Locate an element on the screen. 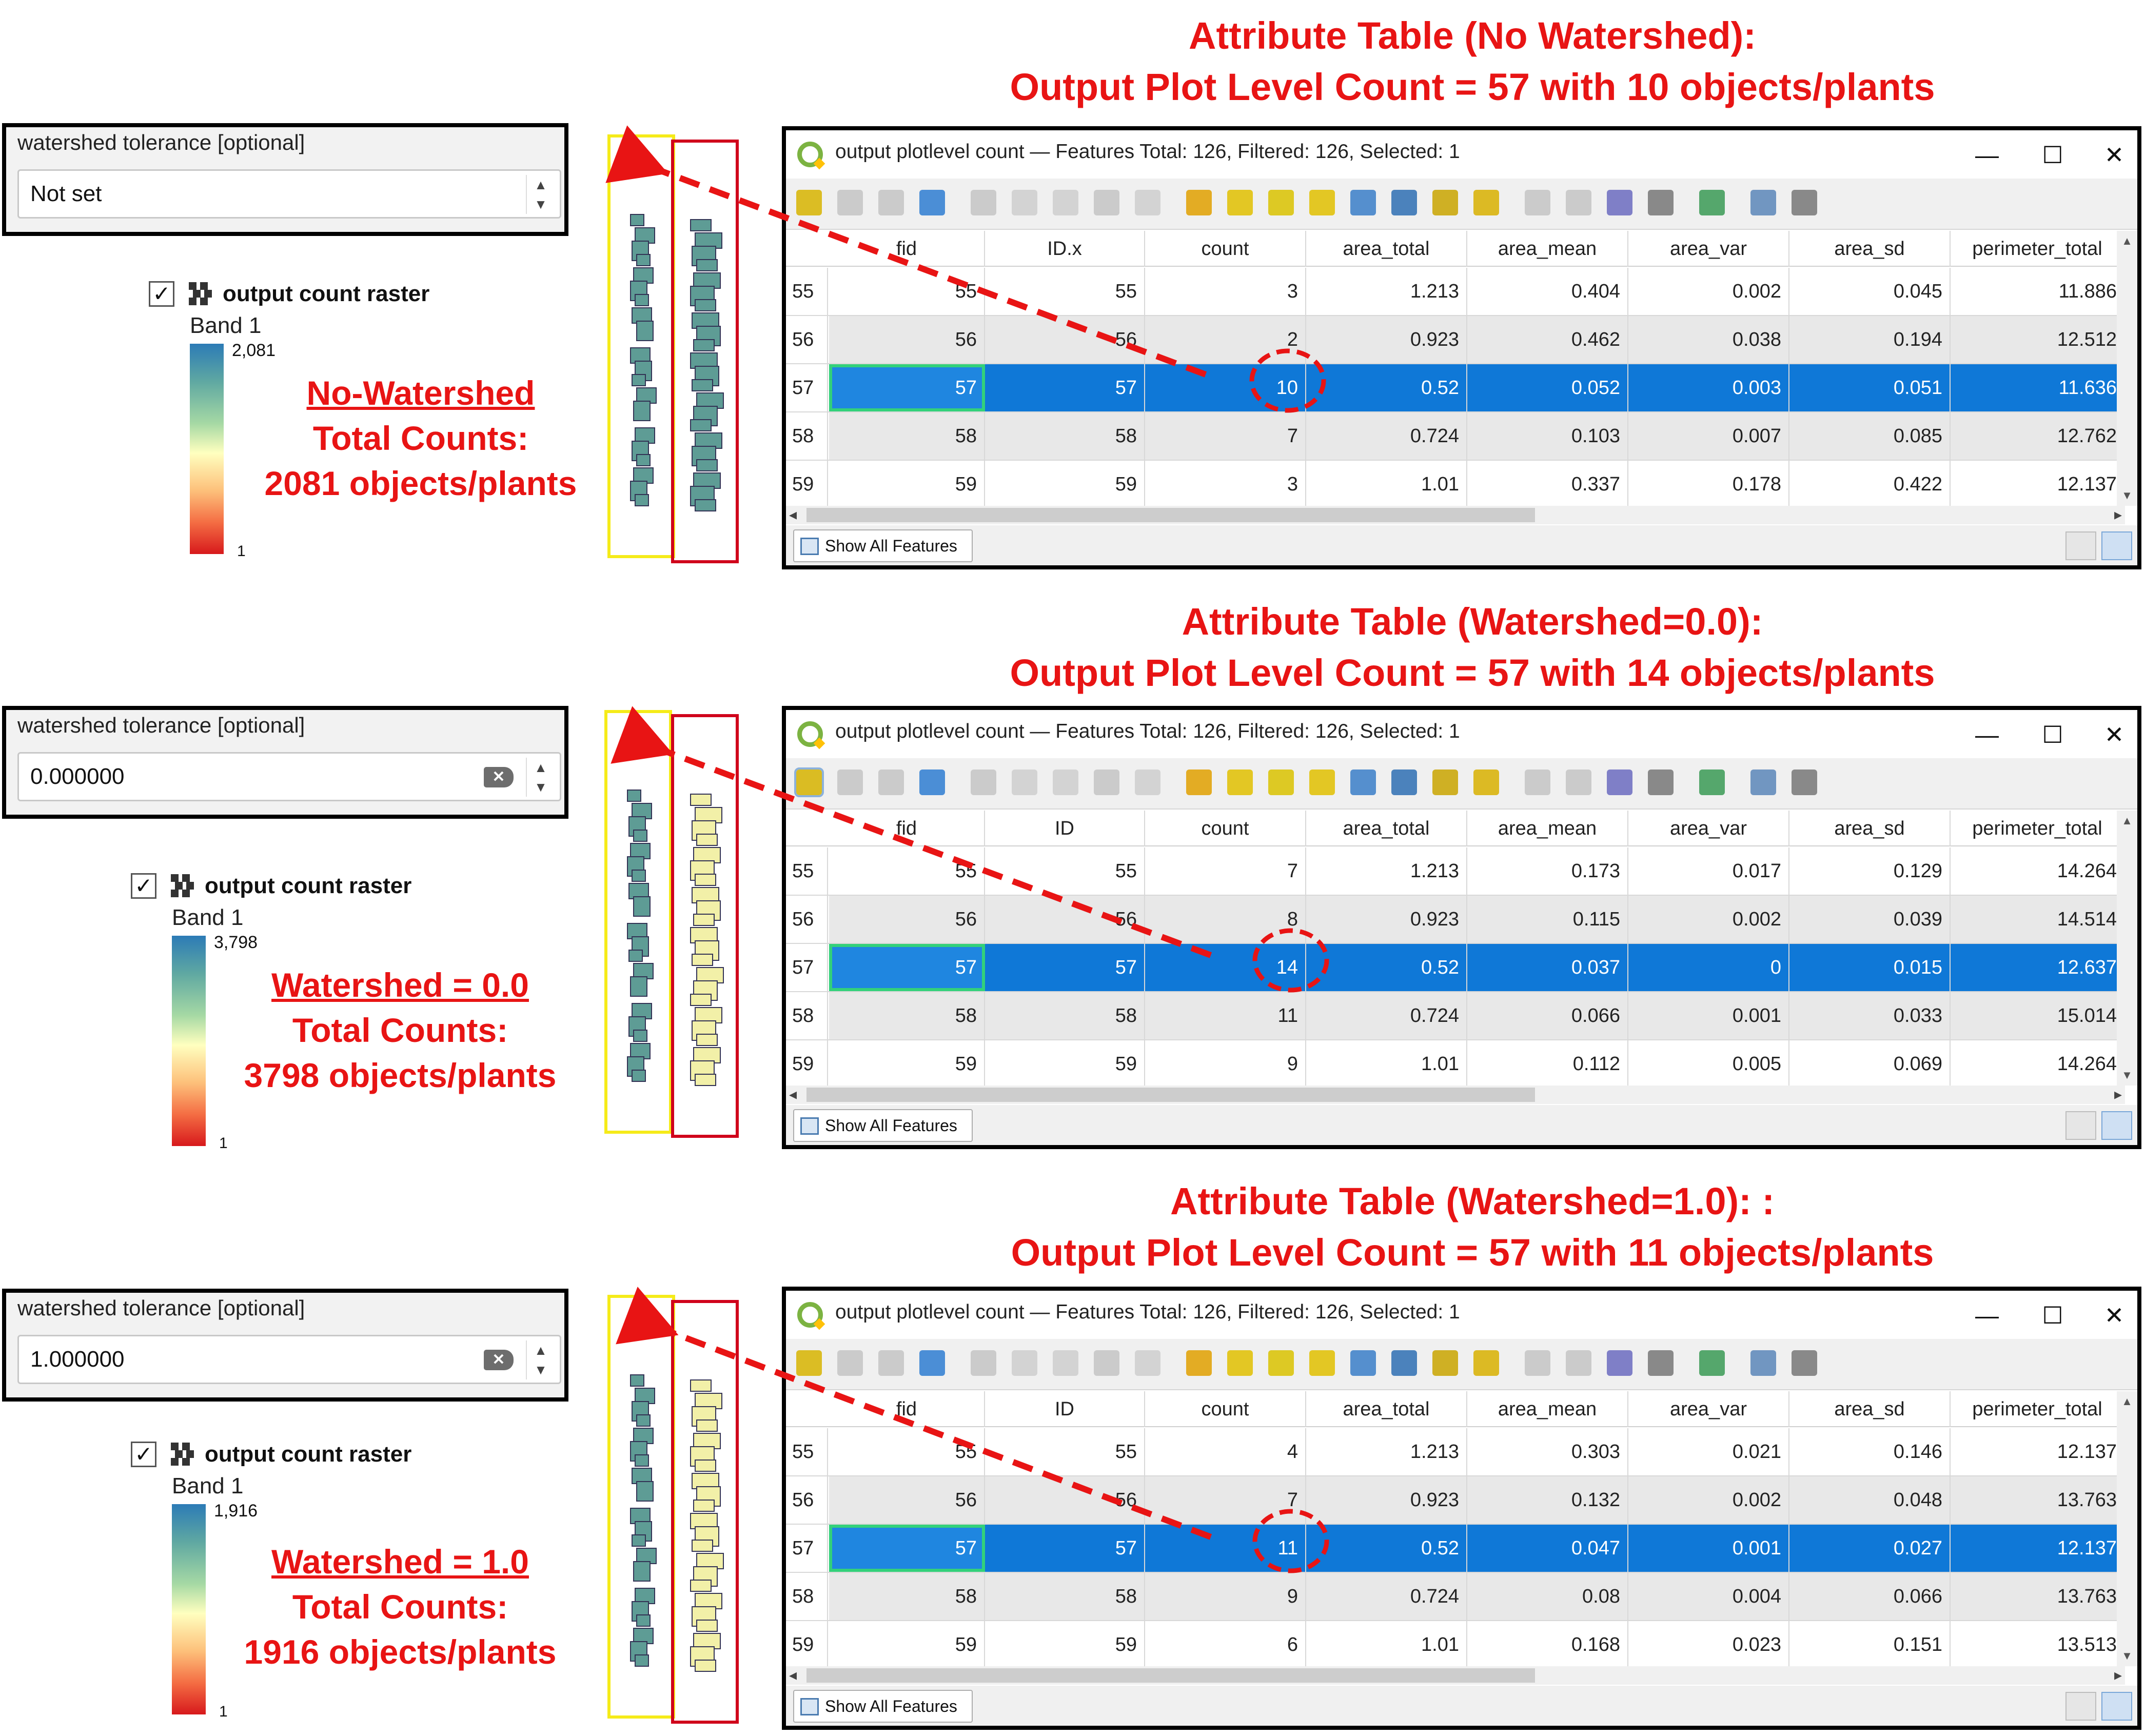 The width and height of the screenshot is (2145, 1736). table-cell: 0.001 is located at coordinates (1708, 1015).